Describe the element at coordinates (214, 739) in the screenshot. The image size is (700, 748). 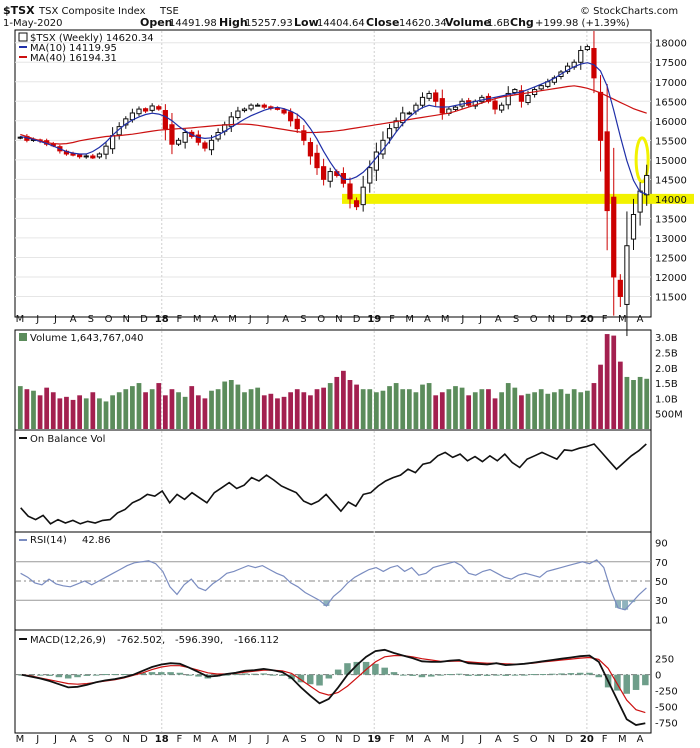
I see `macd-x-tick-label: A` at that location.